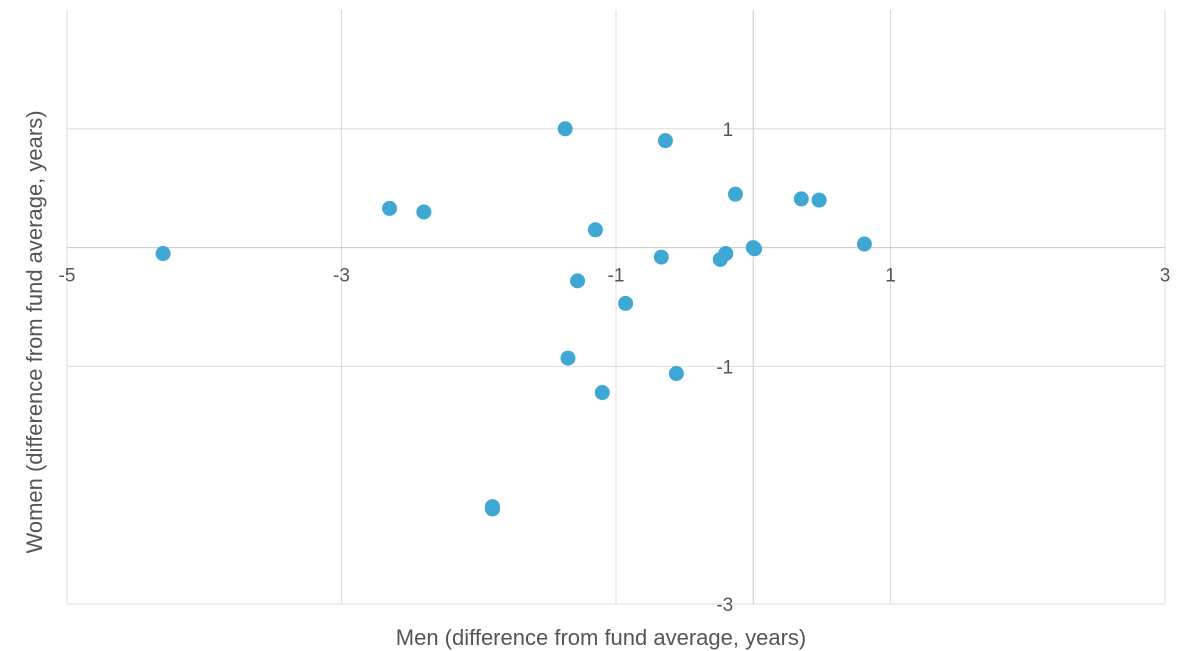 Image resolution: width=1188 pixels, height=651 pixels. Describe the element at coordinates (1165, 276) in the screenshot. I see `x-tick-label: 3` at that location.